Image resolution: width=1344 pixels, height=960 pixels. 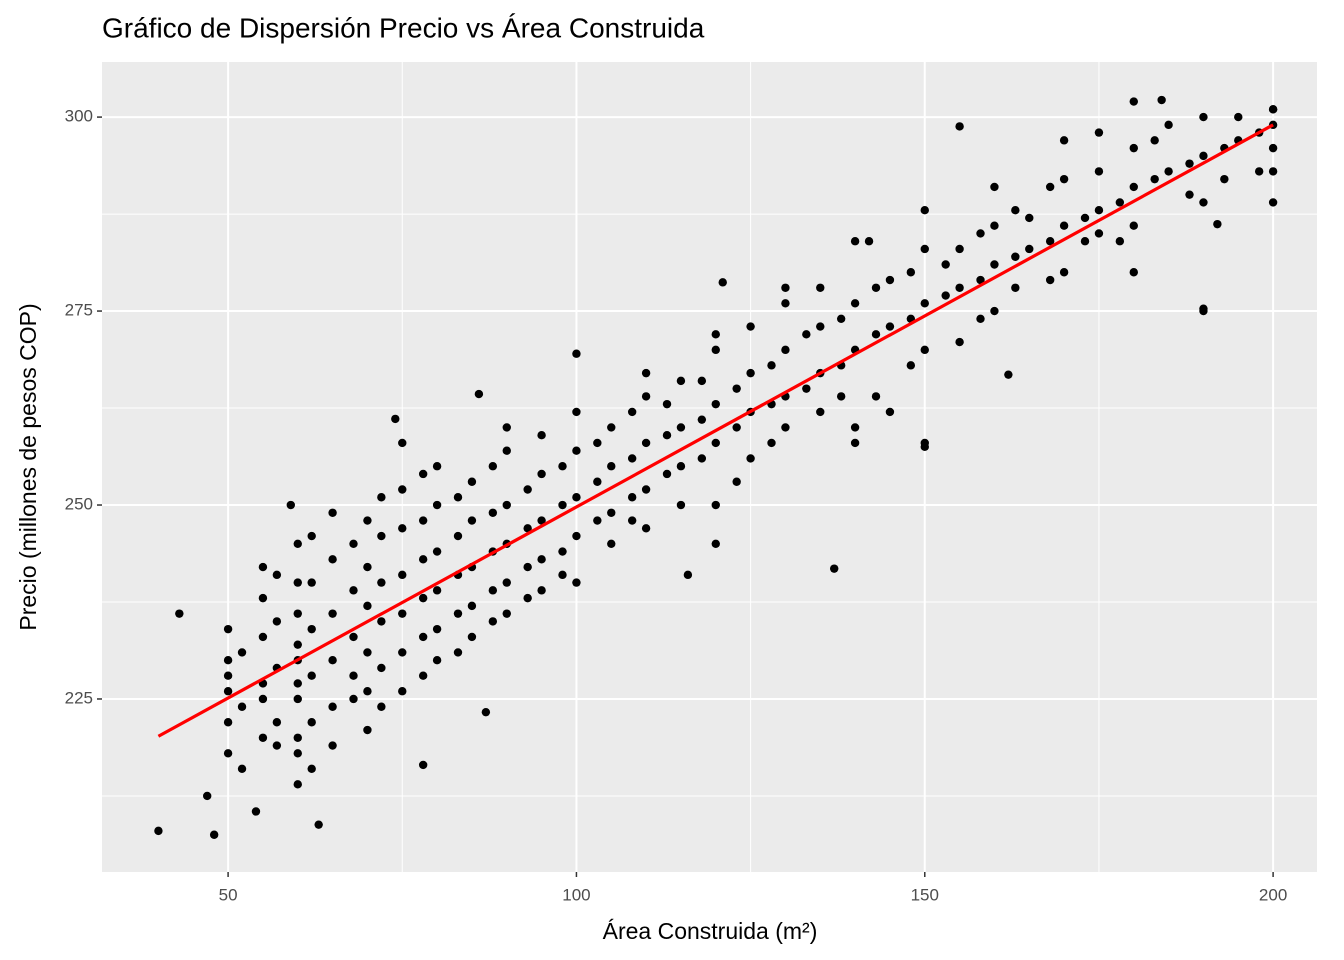 What do you see at coordinates (79, 697) in the screenshot?
I see `y-tick-label: 225` at bounding box center [79, 697].